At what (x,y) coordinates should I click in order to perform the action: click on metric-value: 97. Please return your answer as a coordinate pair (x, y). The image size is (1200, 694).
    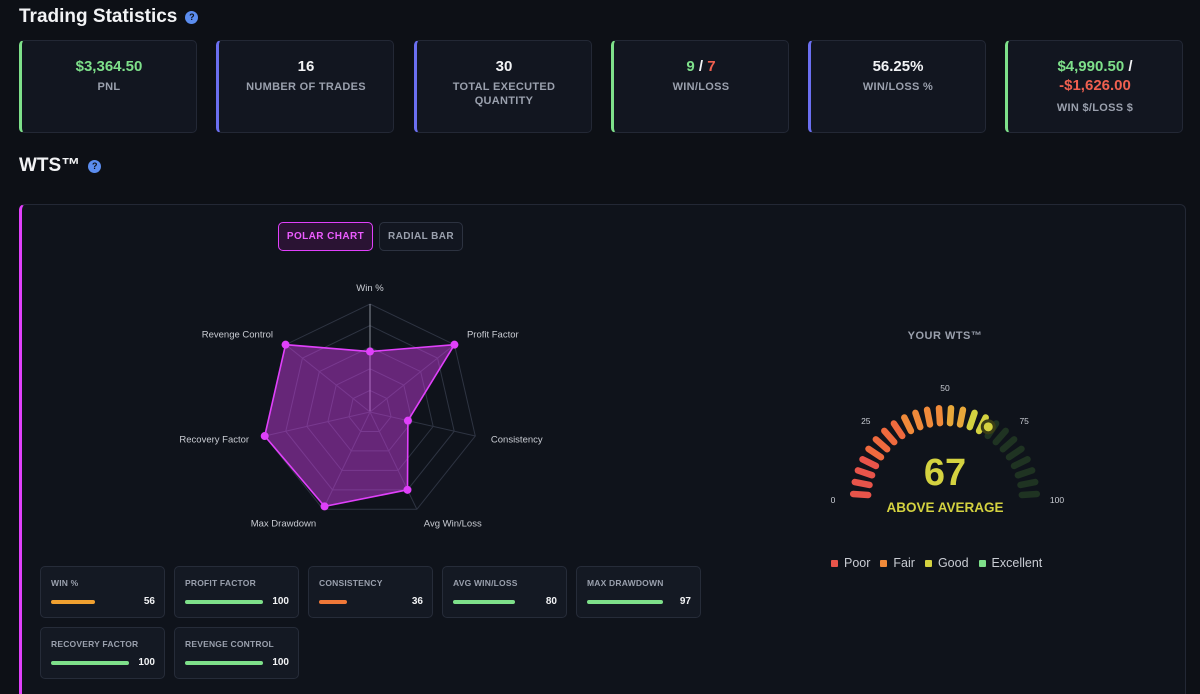
    Looking at the image, I should click on (685, 601).